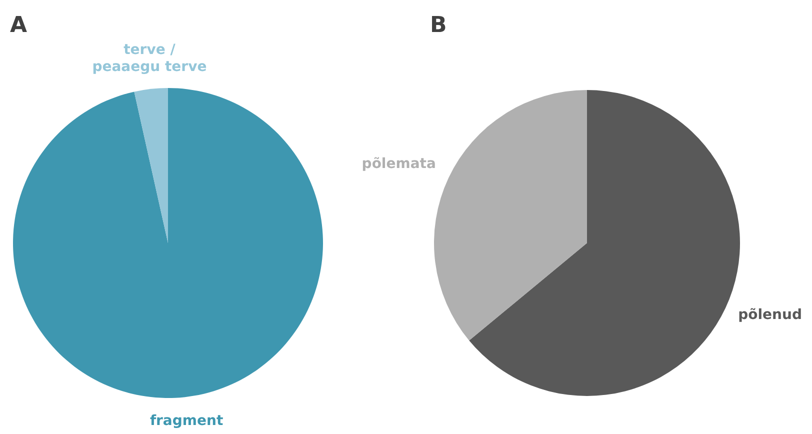  I want to click on slice-label: põlenud, so click(770, 315).